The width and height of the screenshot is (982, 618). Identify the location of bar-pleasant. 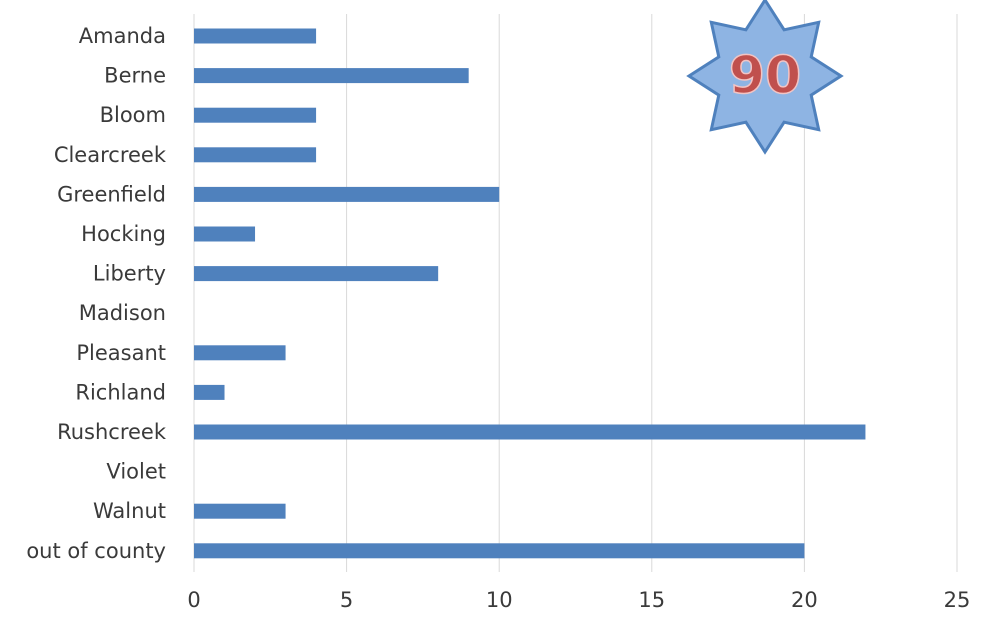
(240, 353).